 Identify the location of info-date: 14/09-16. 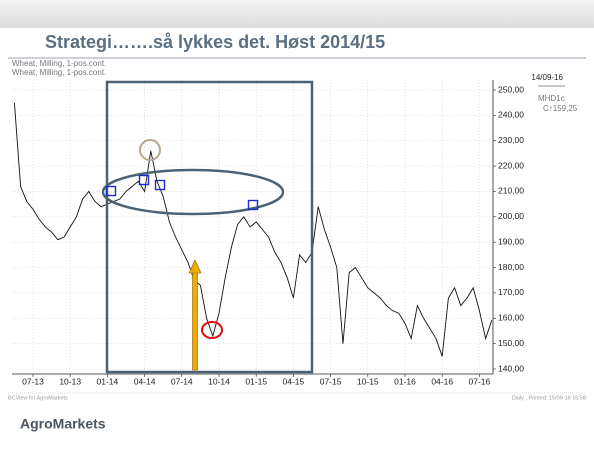
(547, 77).